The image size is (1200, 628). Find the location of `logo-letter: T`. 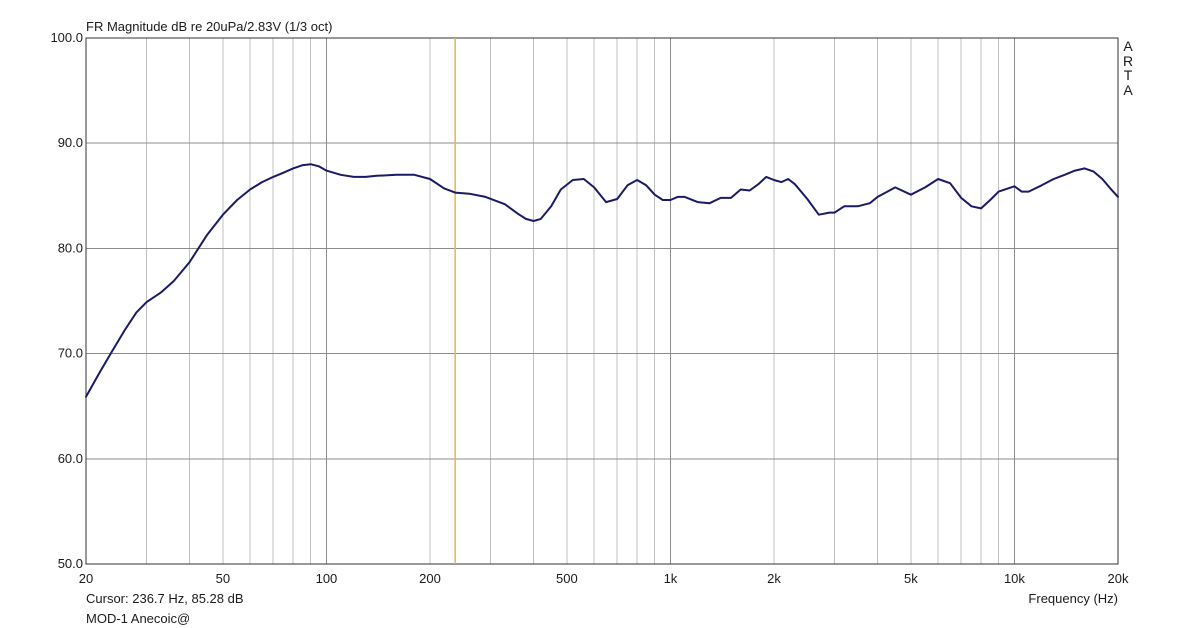

logo-letter: T is located at coordinates (1128, 75).